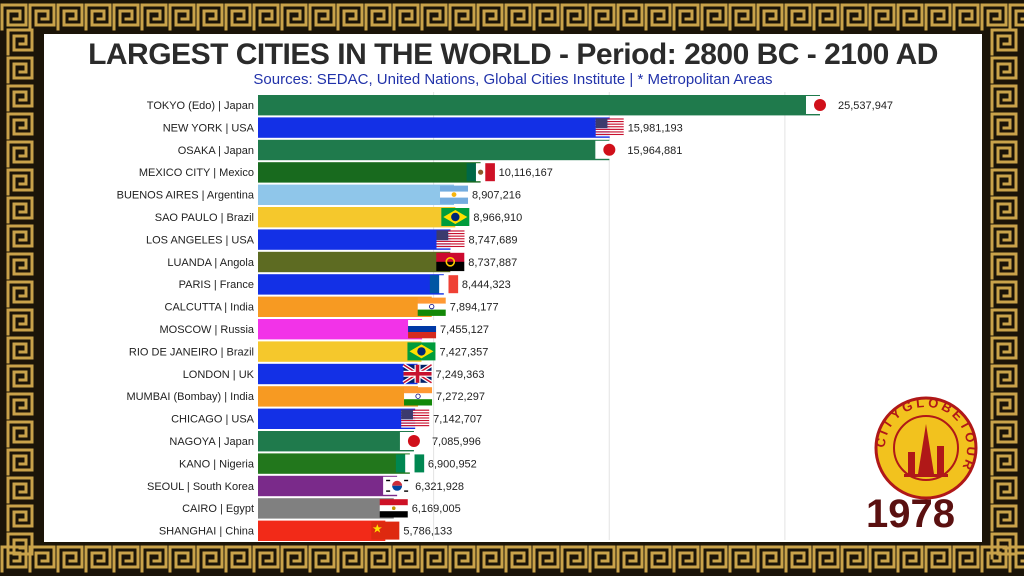 The image size is (1024, 576). I want to click on argentina-flag-icon, so click(454, 194).